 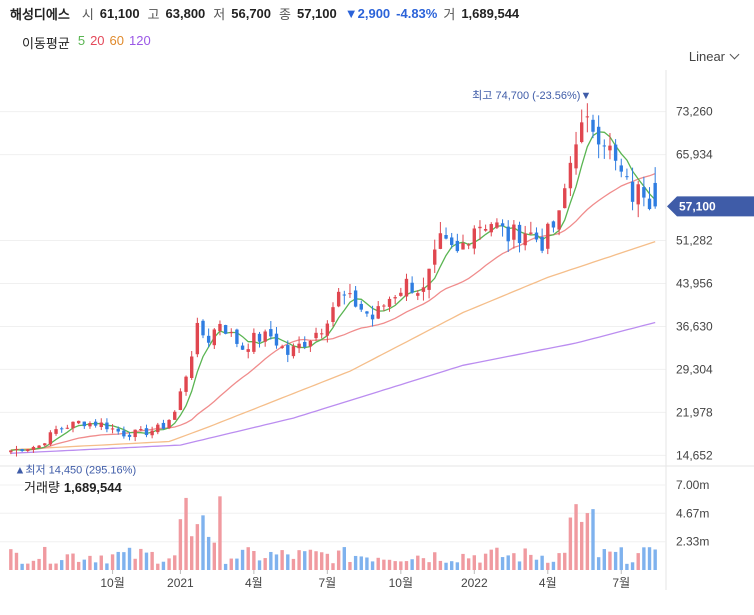 What do you see at coordinates (401, 583) in the screenshot?
I see `time-tick-label: 10월` at bounding box center [401, 583].